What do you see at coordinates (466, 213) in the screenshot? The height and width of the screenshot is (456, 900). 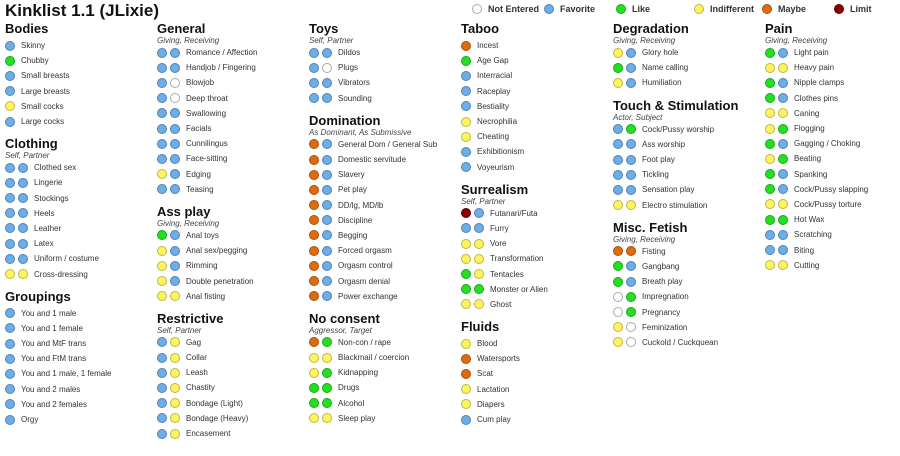 I see `rating-dot-limit` at bounding box center [466, 213].